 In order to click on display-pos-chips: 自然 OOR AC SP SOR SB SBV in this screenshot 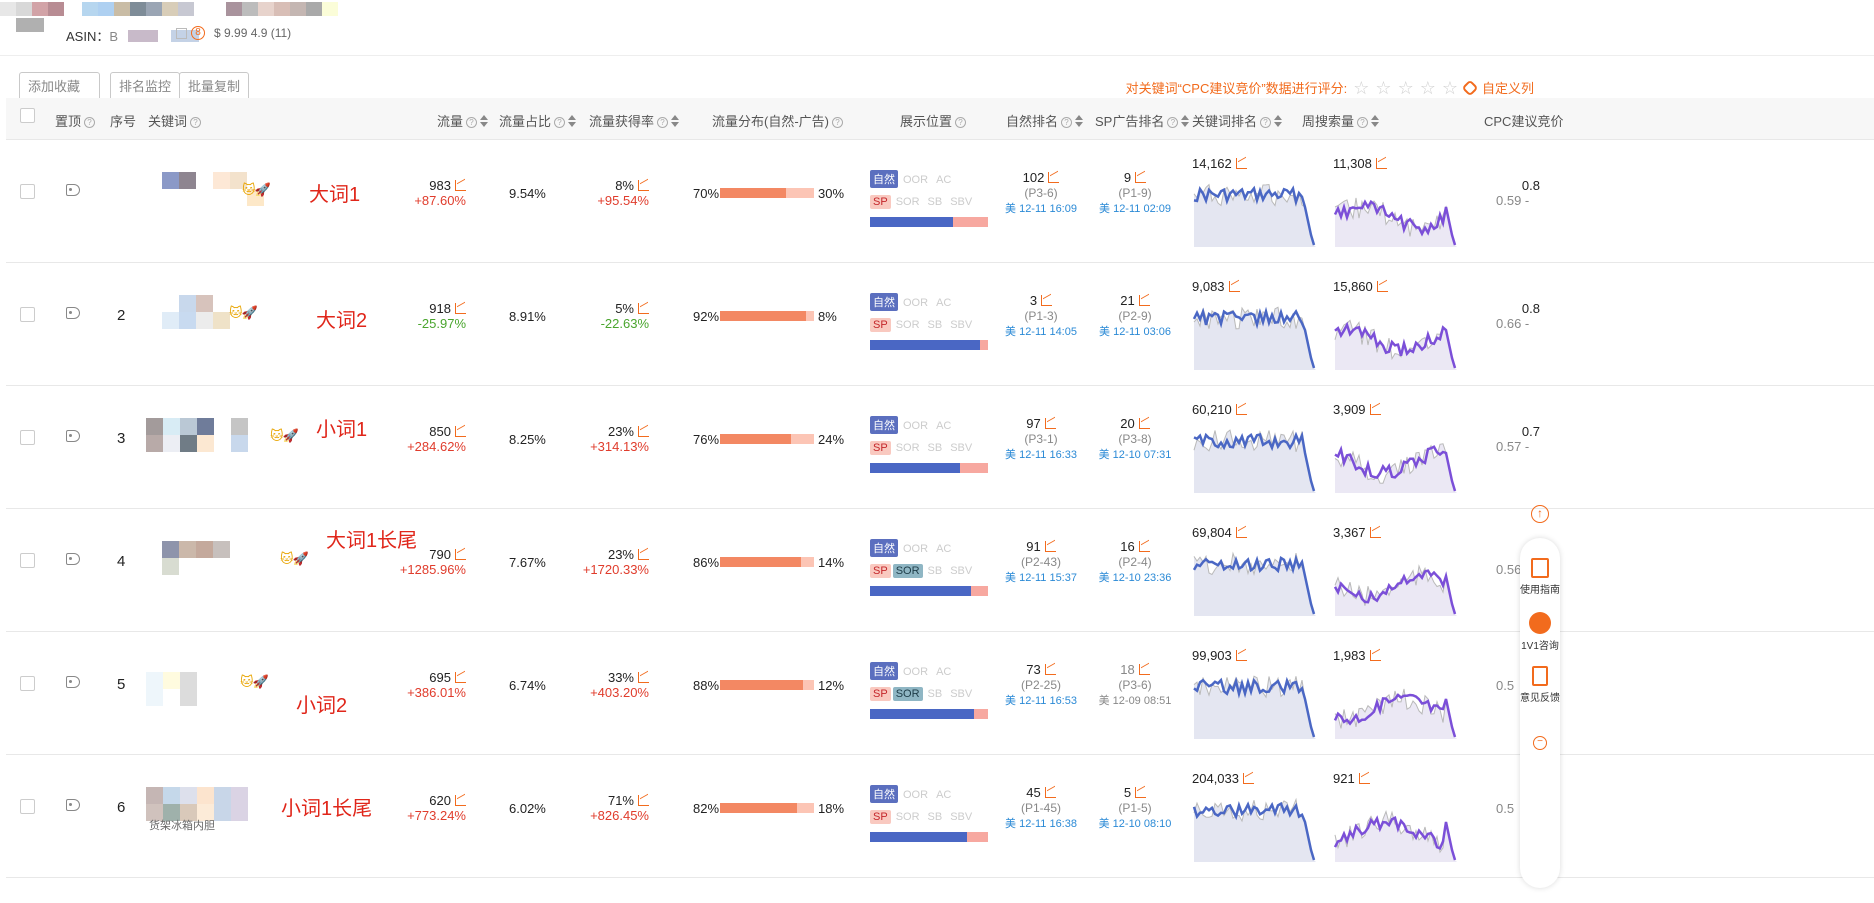, I will do `click(923, 312)`.